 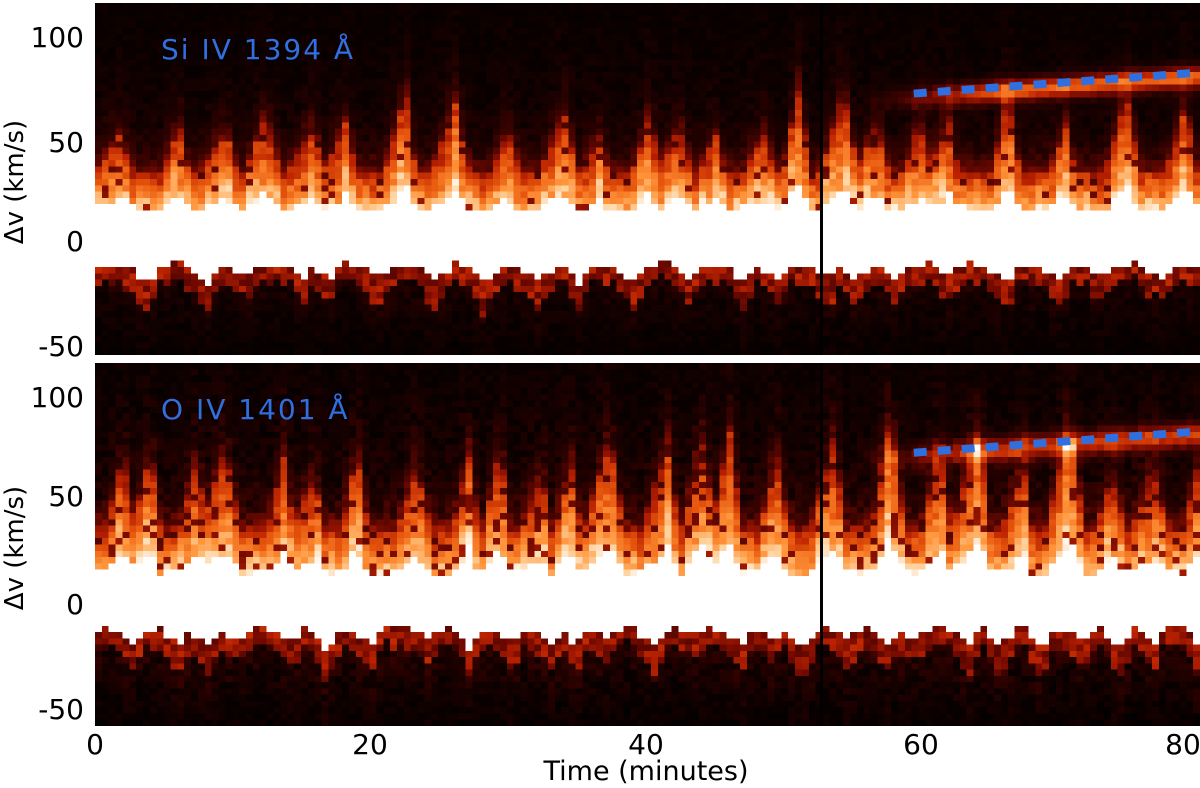 I want to click on x-tick-label: 80, so click(x=1182, y=744).